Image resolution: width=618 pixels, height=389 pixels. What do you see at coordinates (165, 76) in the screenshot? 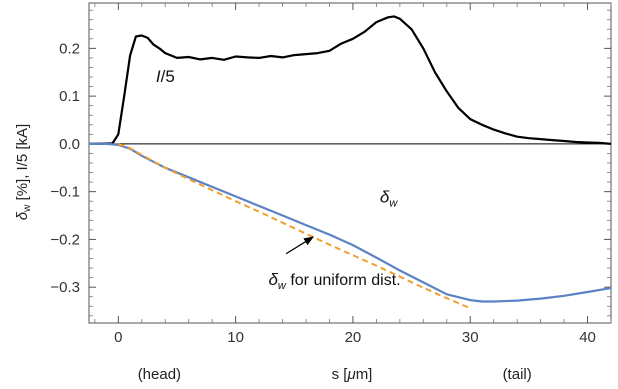
I see `annotation-label: I/5` at bounding box center [165, 76].